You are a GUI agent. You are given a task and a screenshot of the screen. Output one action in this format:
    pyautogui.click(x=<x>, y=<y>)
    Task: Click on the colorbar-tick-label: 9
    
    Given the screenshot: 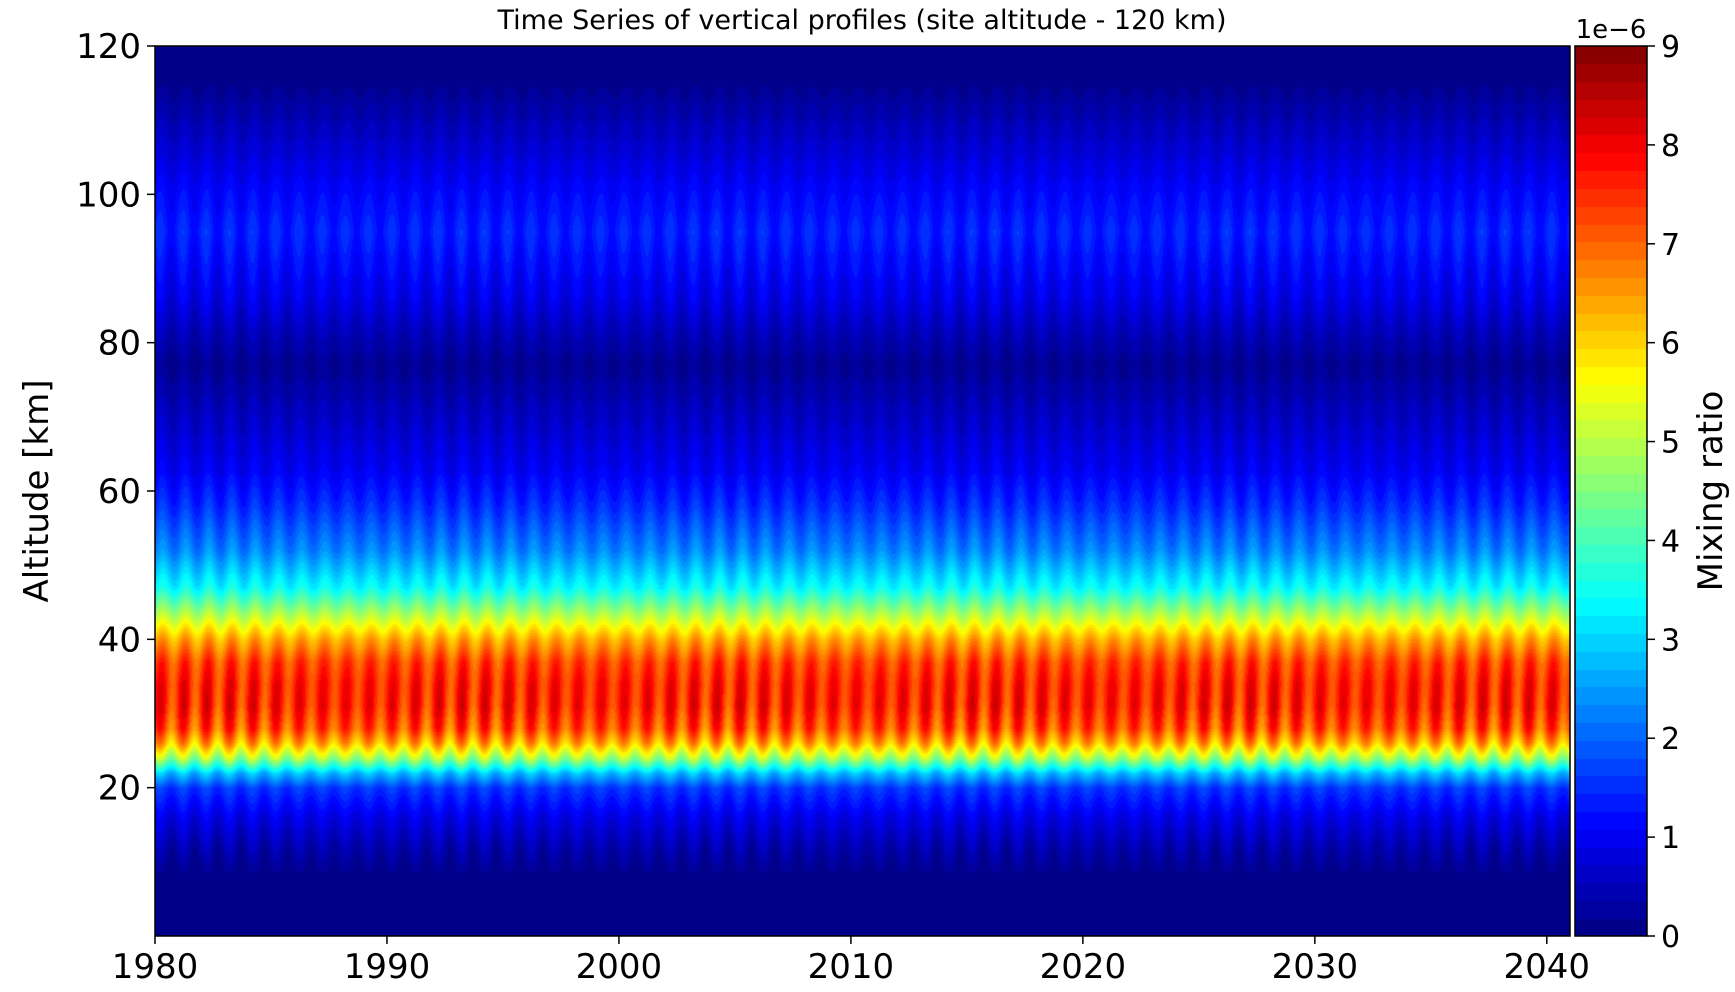 What is the action you would take?
    pyautogui.click(x=1670, y=47)
    